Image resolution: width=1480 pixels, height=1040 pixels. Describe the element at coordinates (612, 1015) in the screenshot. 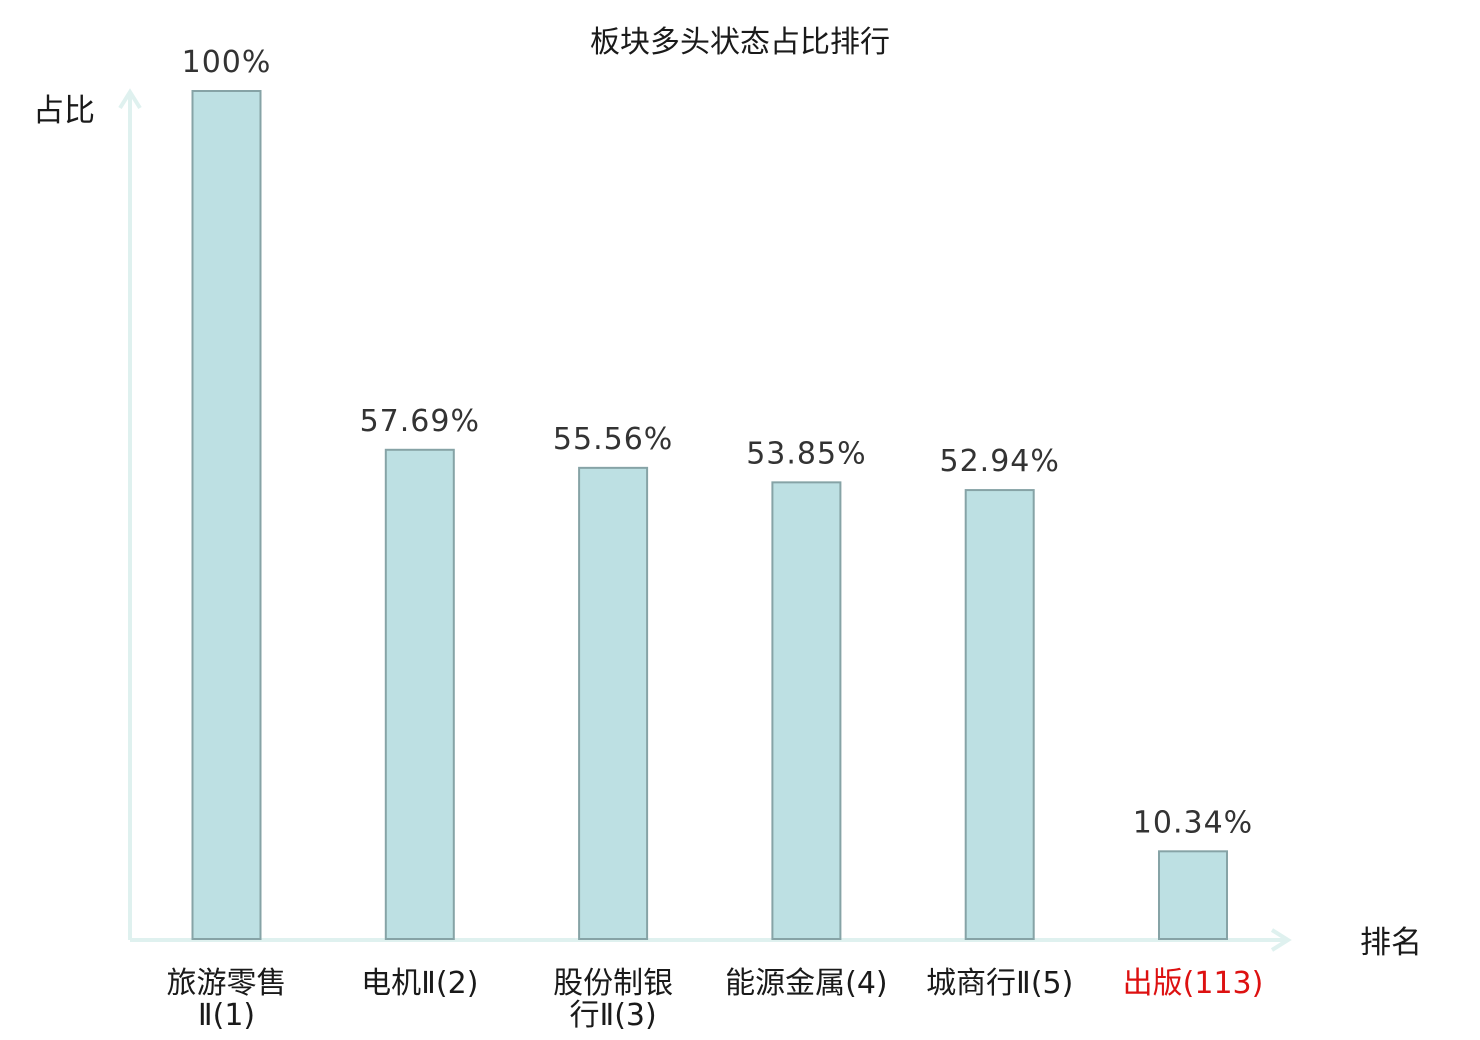

I see `category-label-3-line-2: 行Ⅱ(3)` at that location.